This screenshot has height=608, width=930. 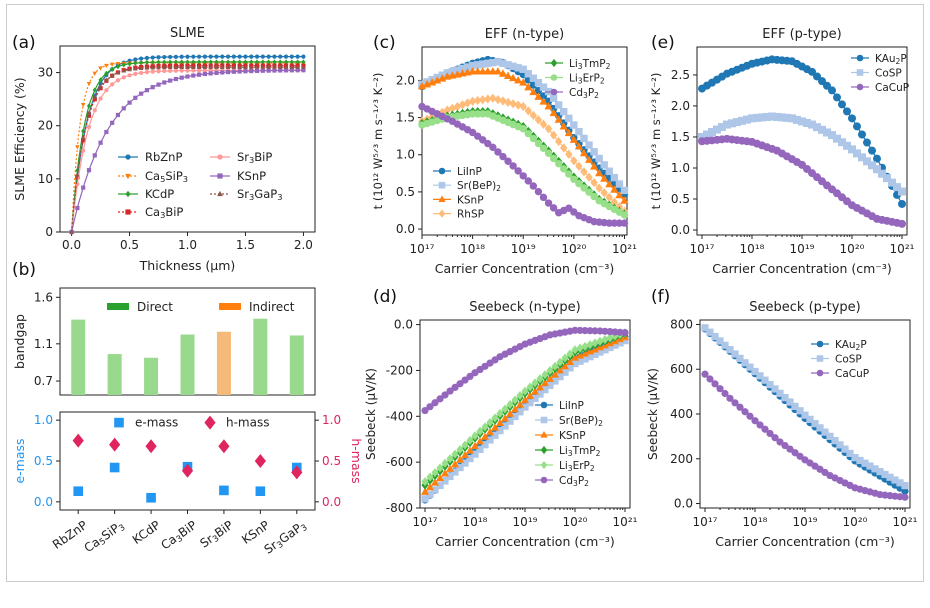 I want to click on y-tick-label: 0.5, so click(x=405, y=192).